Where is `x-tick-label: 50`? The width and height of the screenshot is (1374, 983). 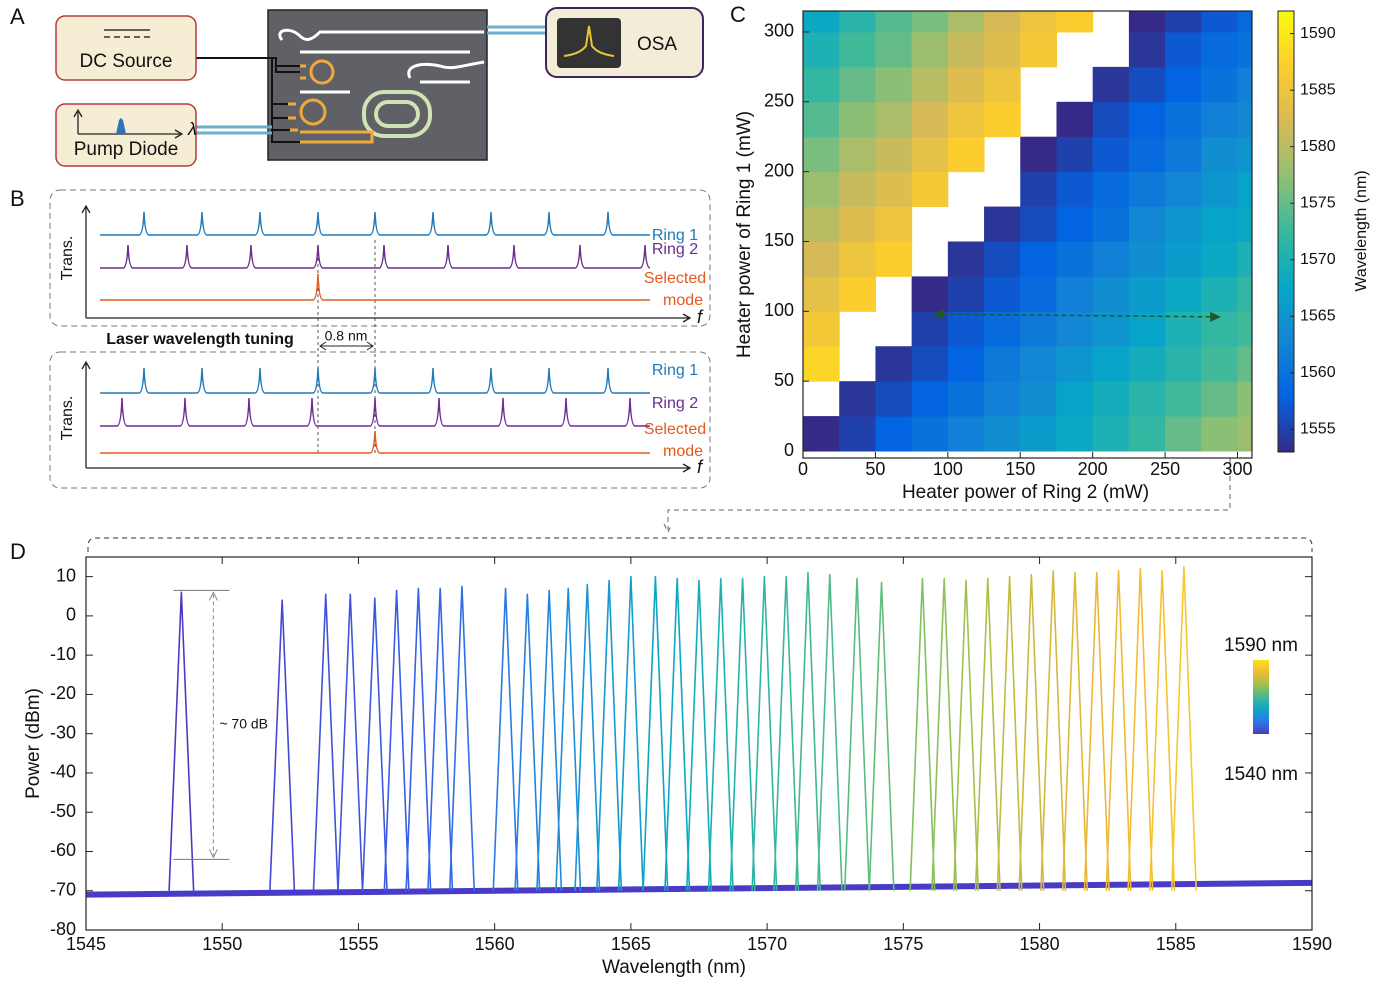 x-tick-label: 50 is located at coordinates (875, 469).